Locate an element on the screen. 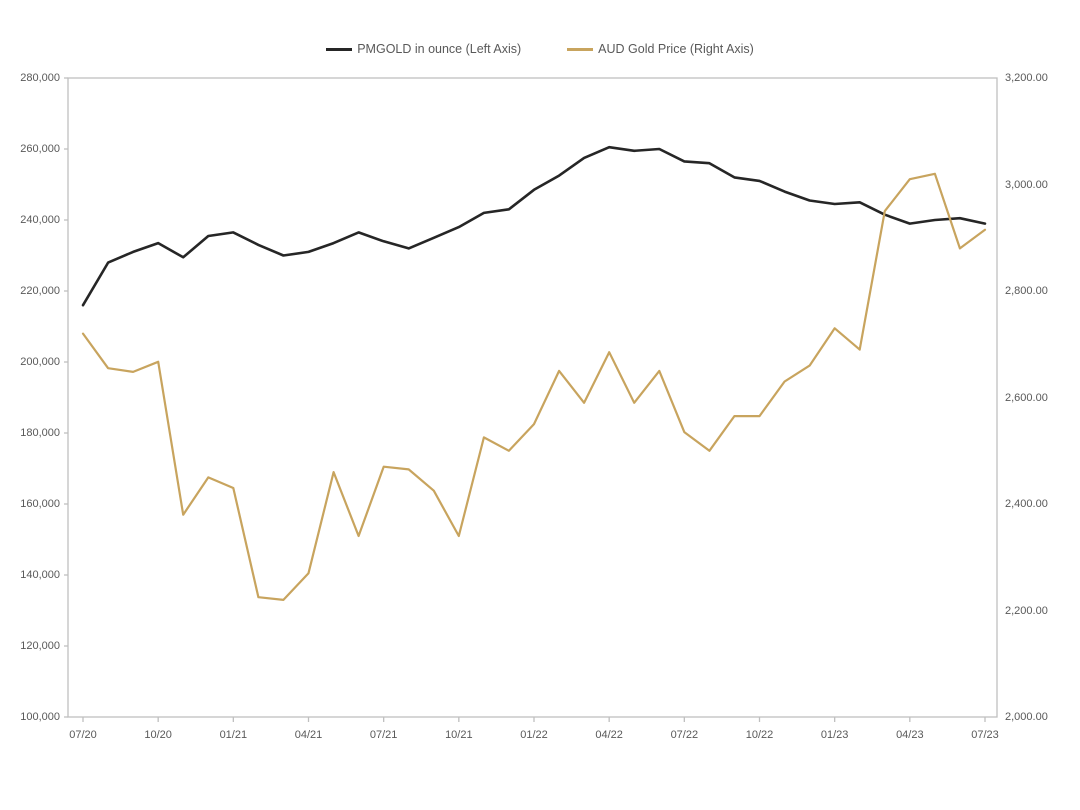 This screenshot has height=810, width=1080. x-axis-tick-label: 04/23 is located at coordinates (910, 735).